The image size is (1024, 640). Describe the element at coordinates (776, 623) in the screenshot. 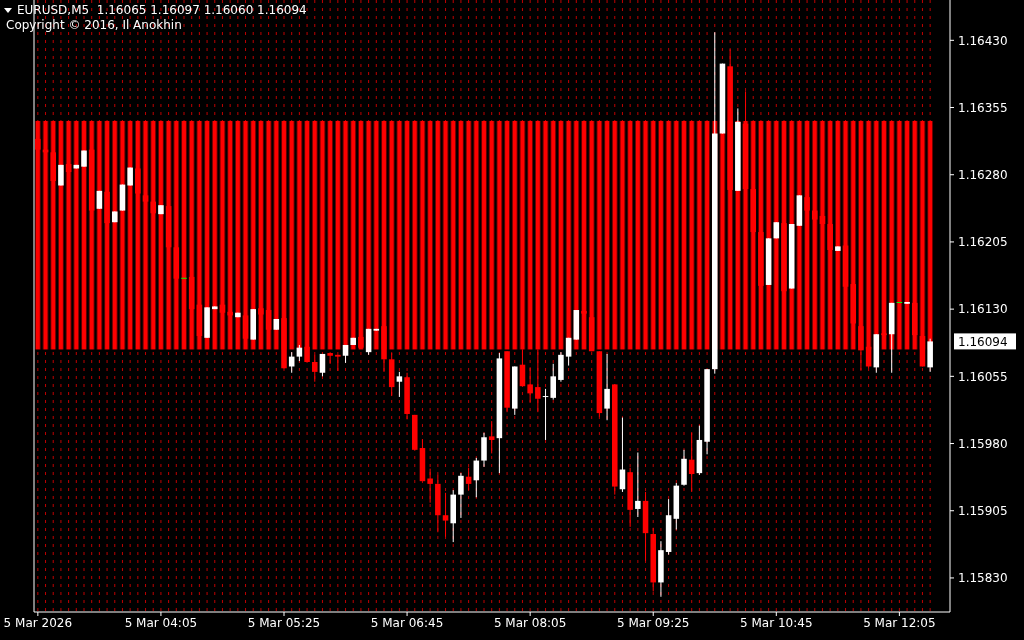

I see `x-tick-label: 5 Mar 10:45` at that location.